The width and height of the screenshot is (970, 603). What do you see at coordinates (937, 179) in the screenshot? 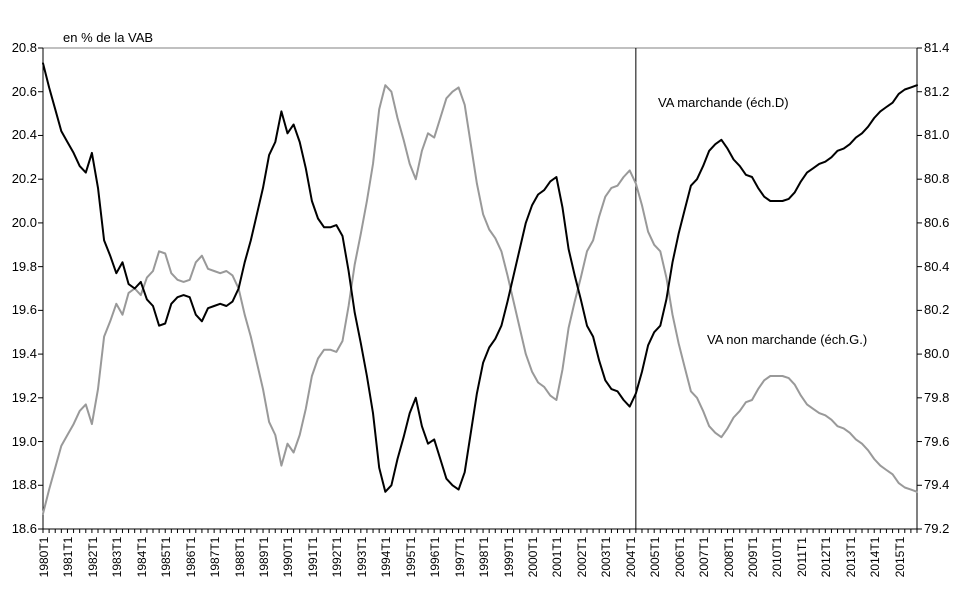
I see `y-axis-label-right: 80.8` at bounding box center [937, 179].